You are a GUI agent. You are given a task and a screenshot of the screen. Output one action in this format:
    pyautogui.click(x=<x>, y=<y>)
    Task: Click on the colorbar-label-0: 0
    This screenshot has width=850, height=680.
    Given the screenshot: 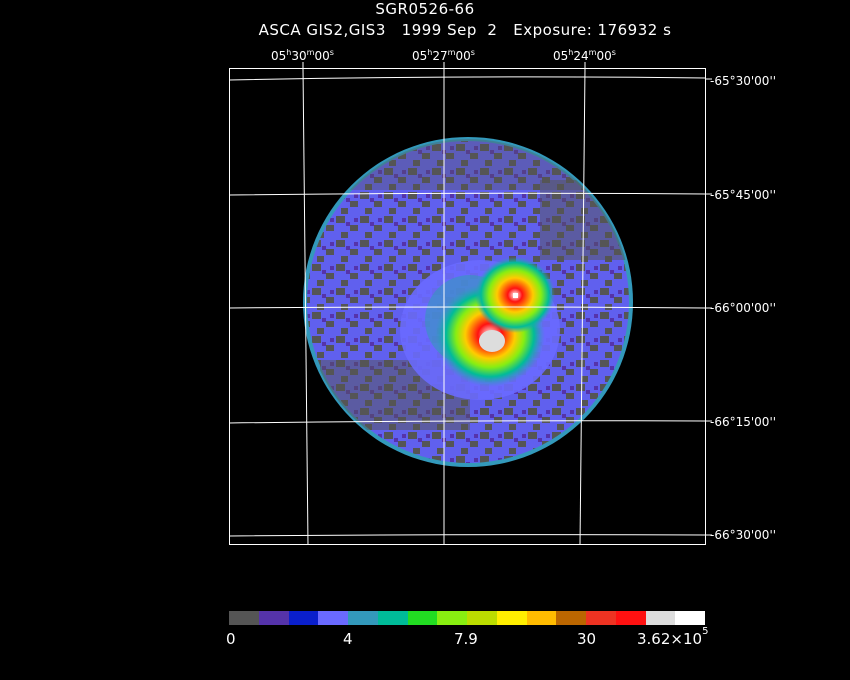 What is the action you would take?
    pyautogui.click(x=231, y=639)
    